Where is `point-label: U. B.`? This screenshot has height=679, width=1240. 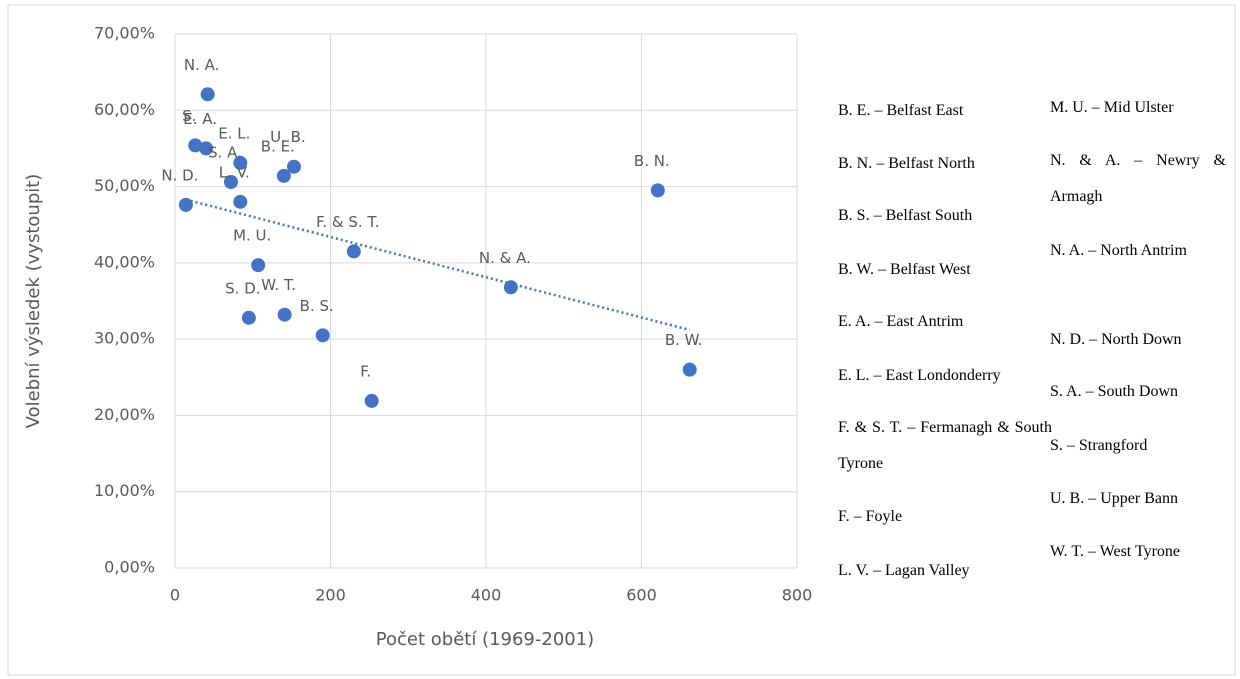
point-label: U. B. is located at coordinates (288, 137).